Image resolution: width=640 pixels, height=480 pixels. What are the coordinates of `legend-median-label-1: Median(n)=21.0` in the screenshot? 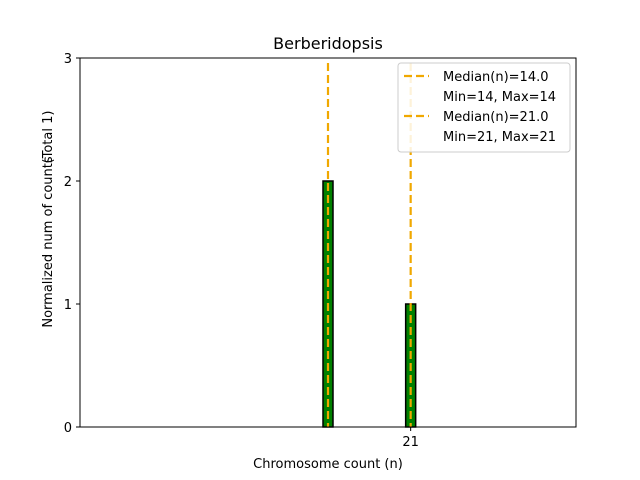 It's located at (496, 117).